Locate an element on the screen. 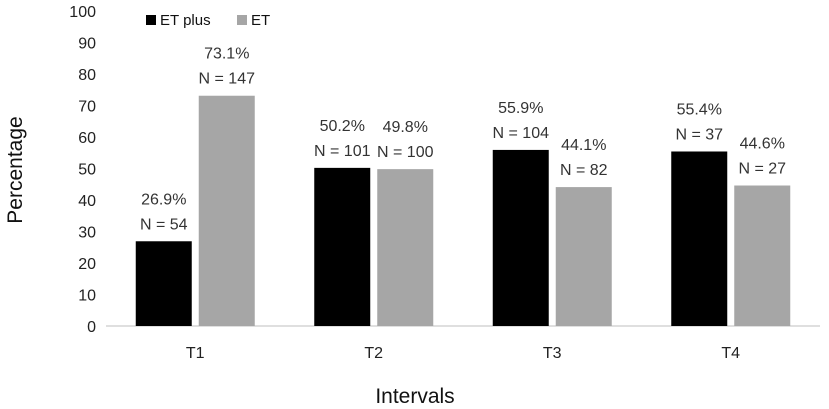 Image resolution: width=829 pixels, height=409 pixels. y-tick-label: 90 is located at coordinates (87, 44).